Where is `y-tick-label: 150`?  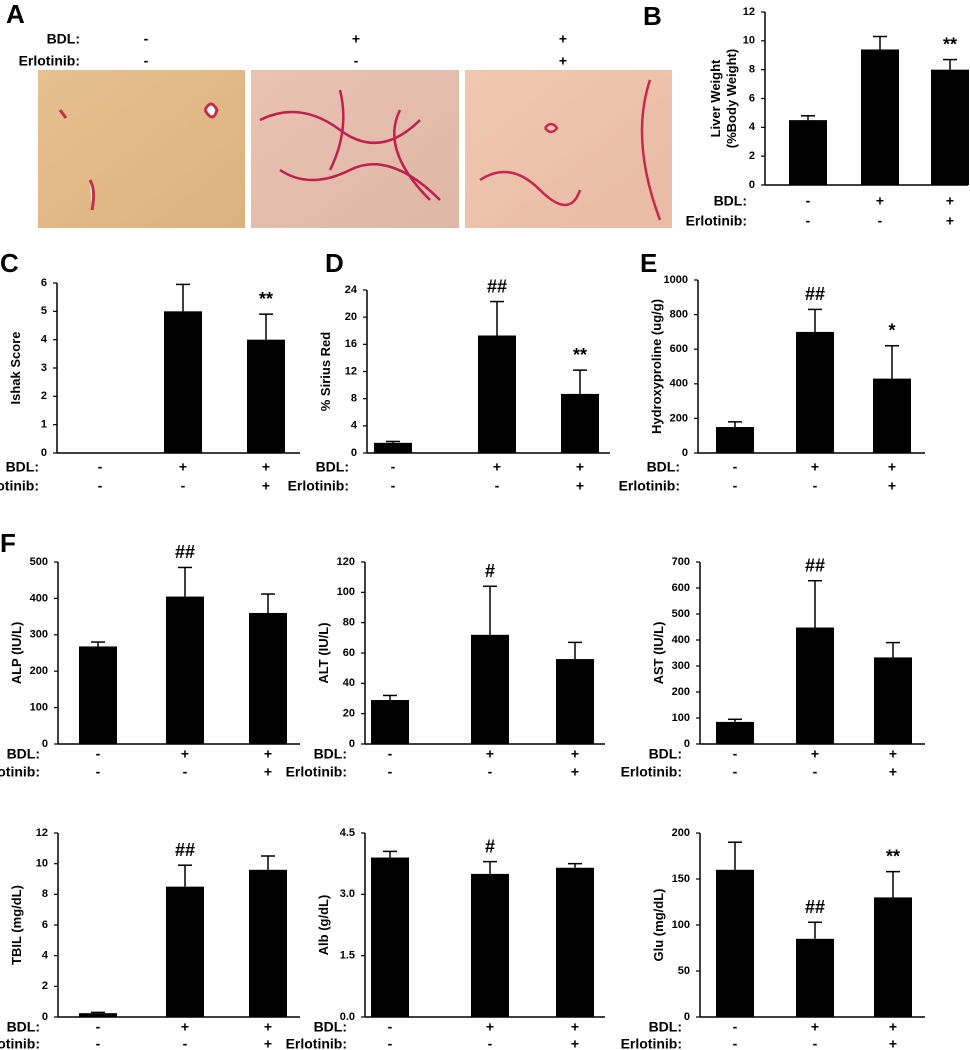 y-tick-label: 150 is located at coordinates (681, 879).